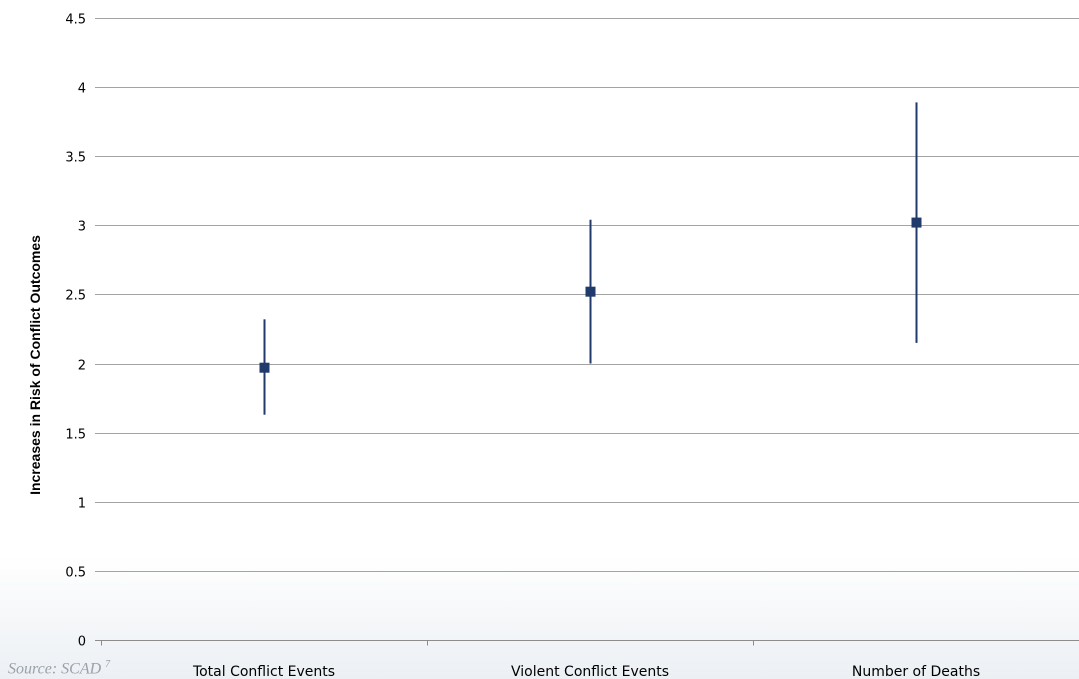  What do you see at coordinates (82, 89) in the screenshot?
I see `y-tick-label: 4` at bounding box center [82, 89].